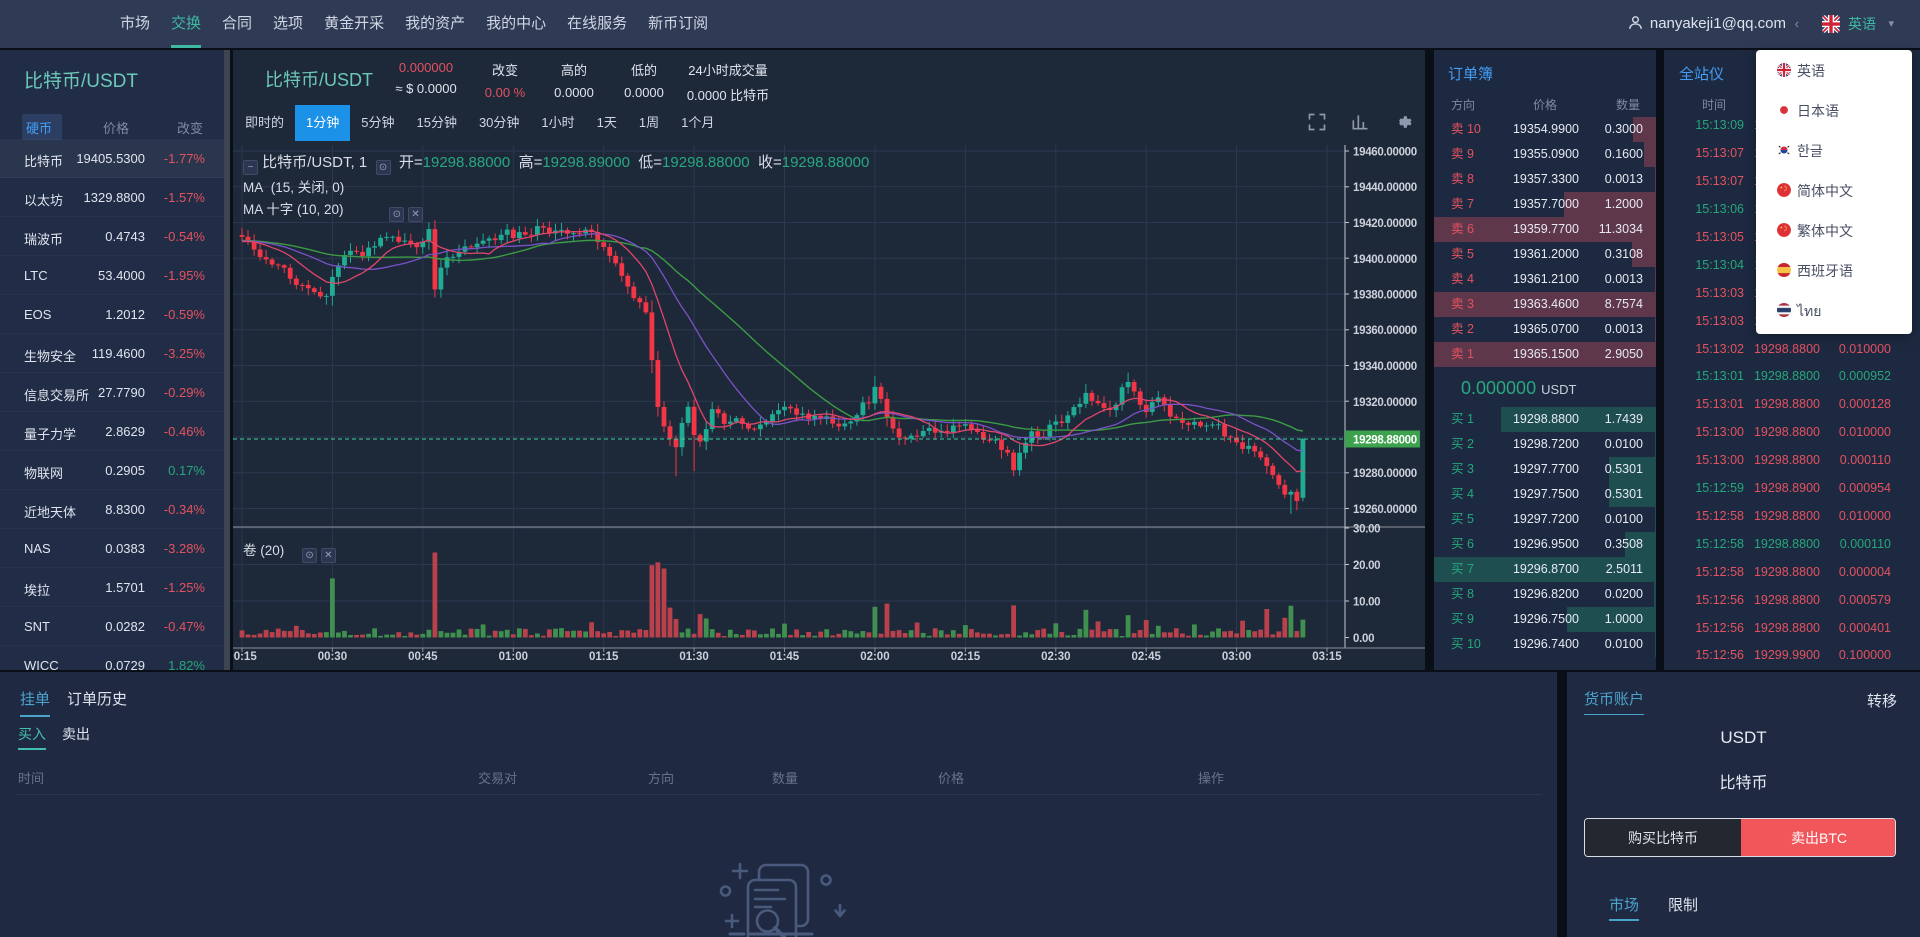 This screenshot has width=1920, height=937. I want to click on svg-text: 19440.00000, so click(1385, 188).